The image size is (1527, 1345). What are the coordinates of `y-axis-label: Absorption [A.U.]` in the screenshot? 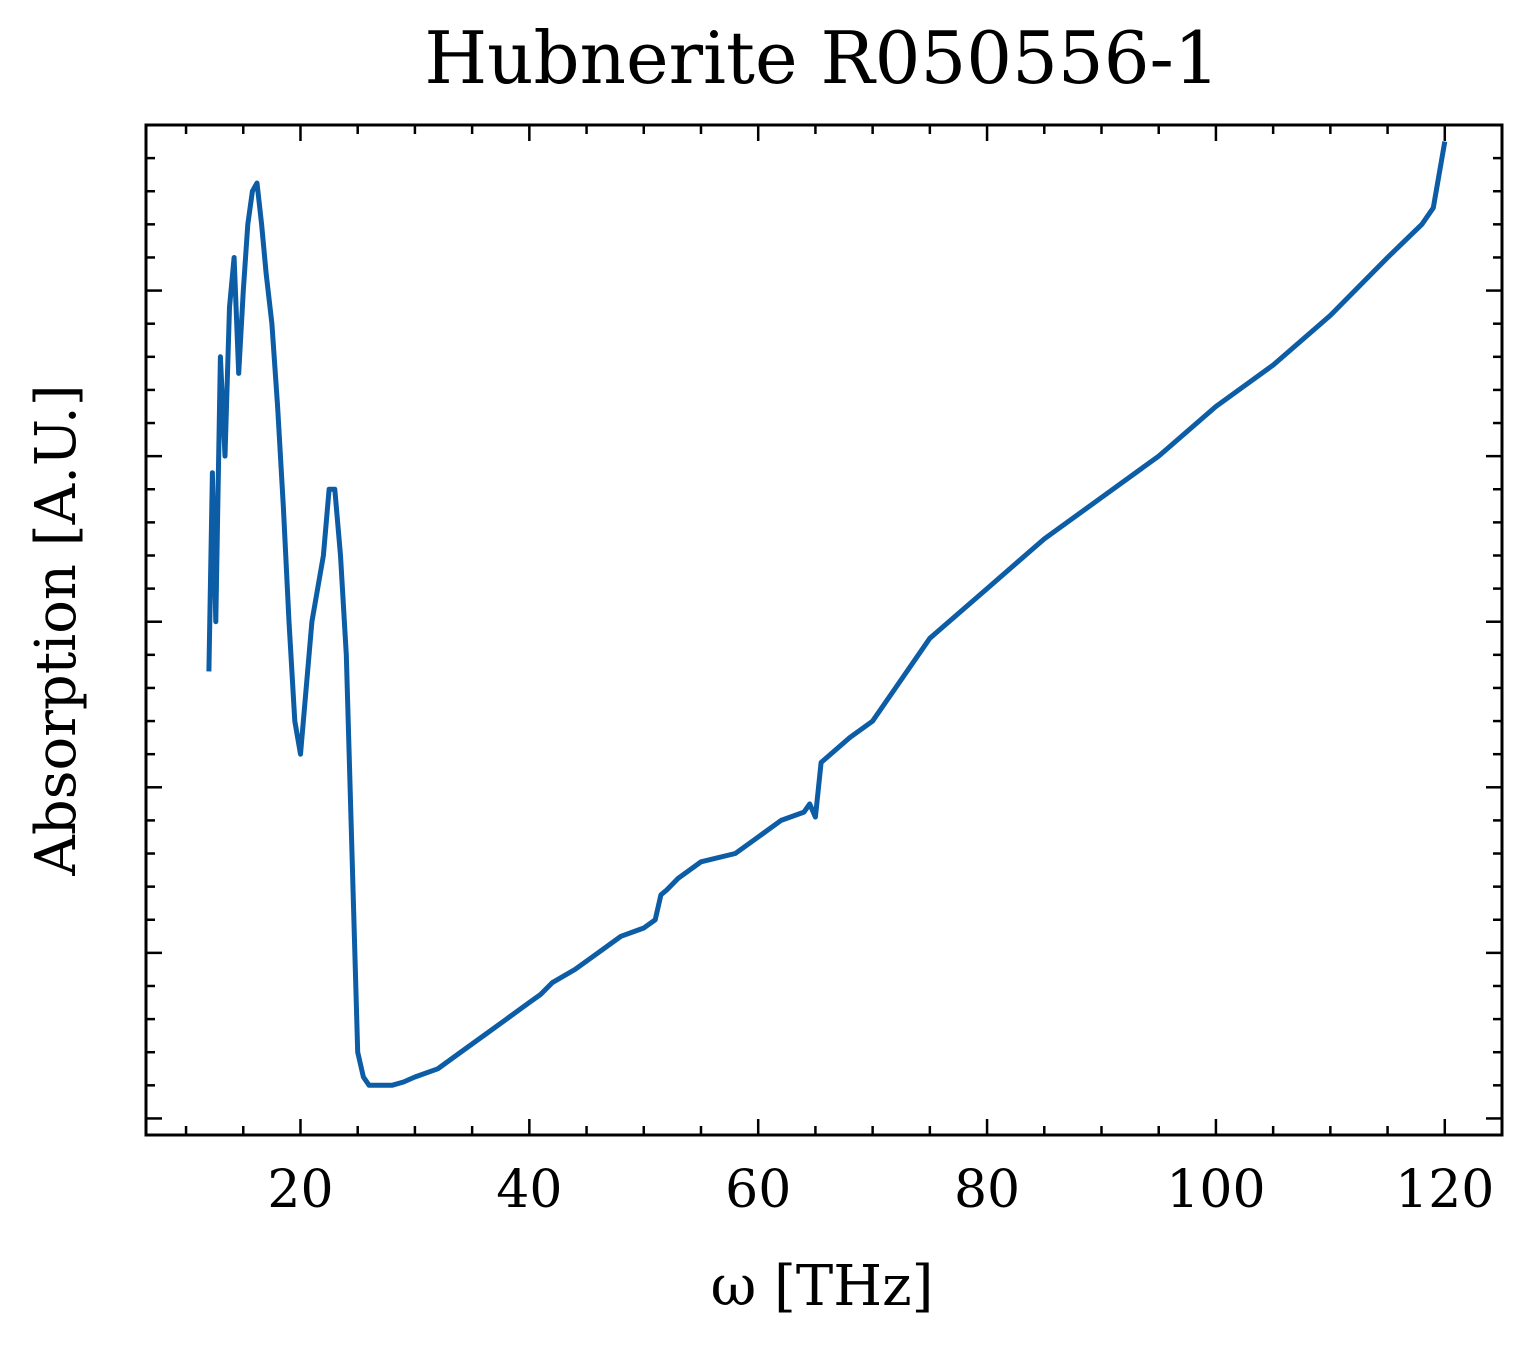 It's located at (56, 630).